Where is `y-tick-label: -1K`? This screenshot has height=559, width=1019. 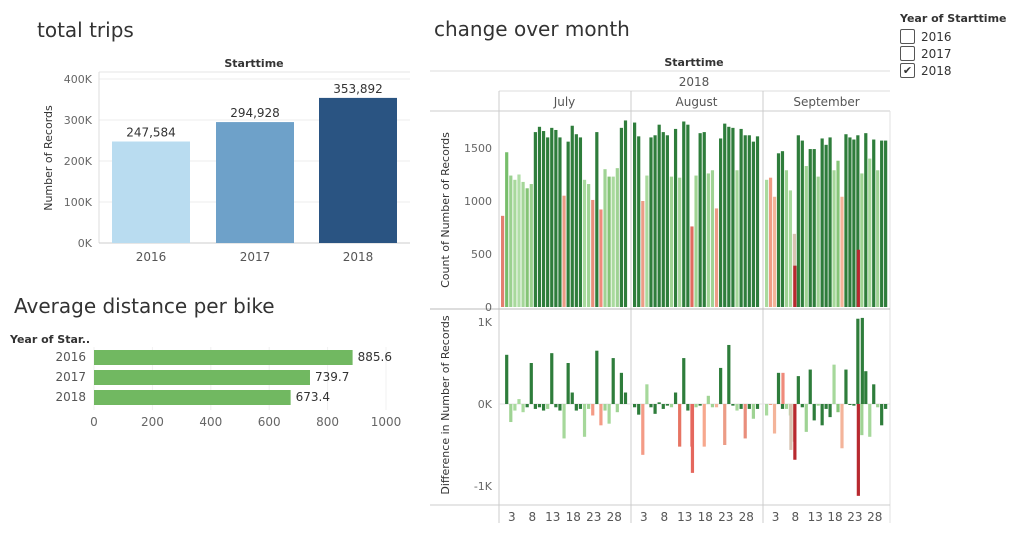 y-tick-label: -1K is located at coordinates (483, 486).